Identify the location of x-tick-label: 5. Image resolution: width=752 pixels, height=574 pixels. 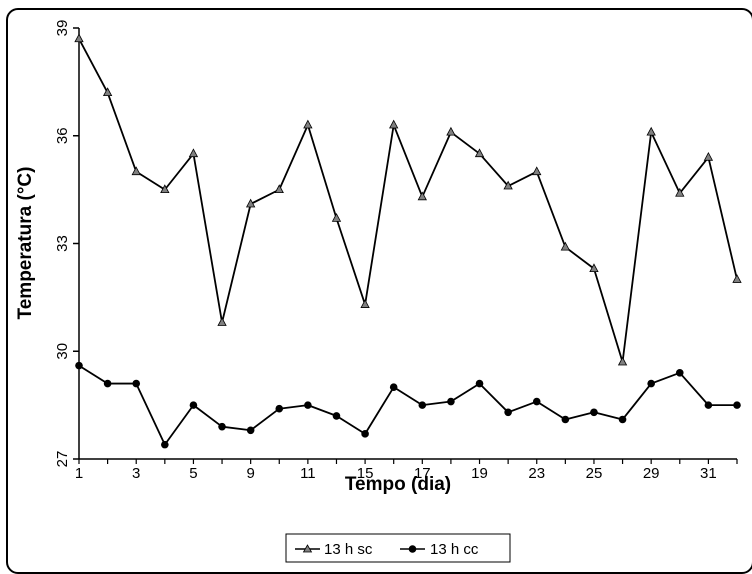
(193, 473).